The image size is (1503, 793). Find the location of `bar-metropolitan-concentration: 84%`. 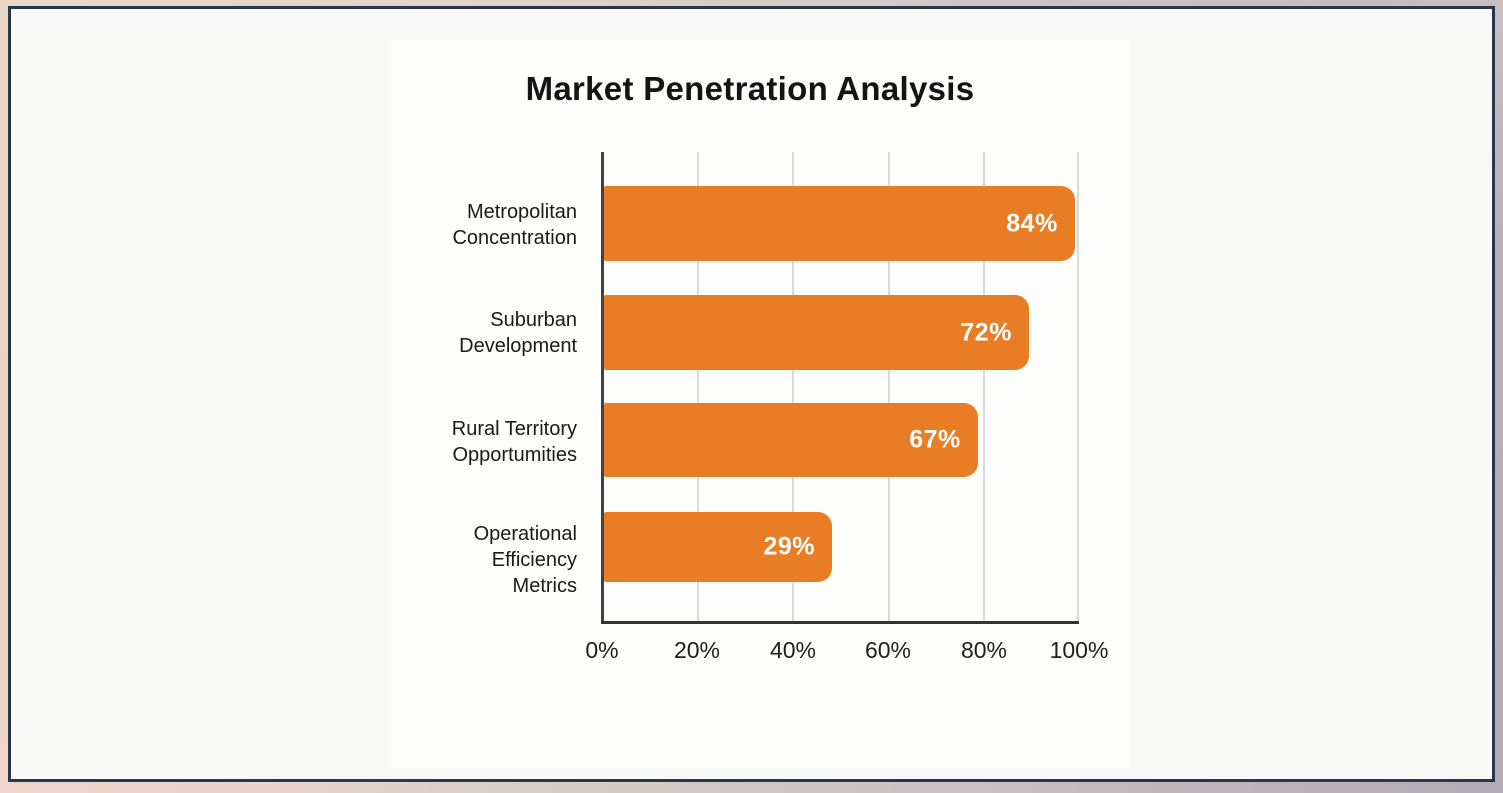

bar-metropolitan-concentration: 84% is located at coordinates (839, 223).